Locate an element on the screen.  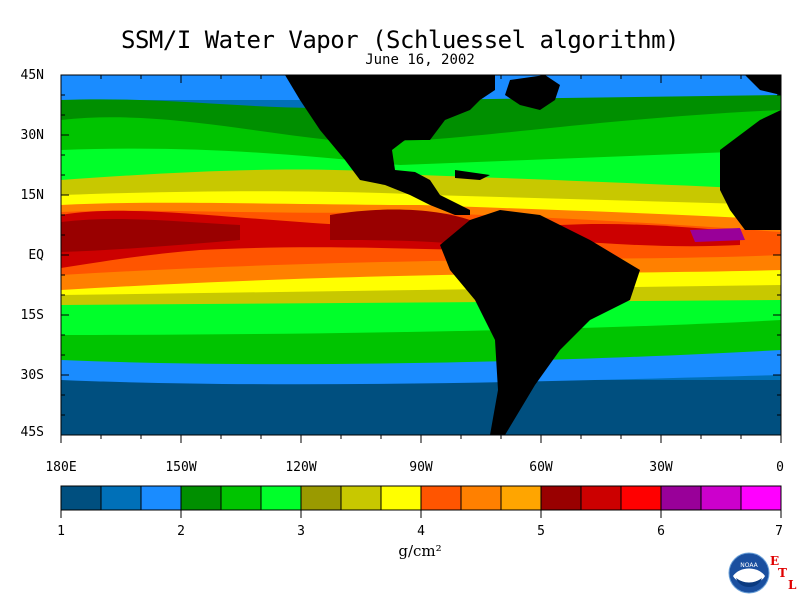
lat-label-eq: EQ is located at coordinates (36, 255).